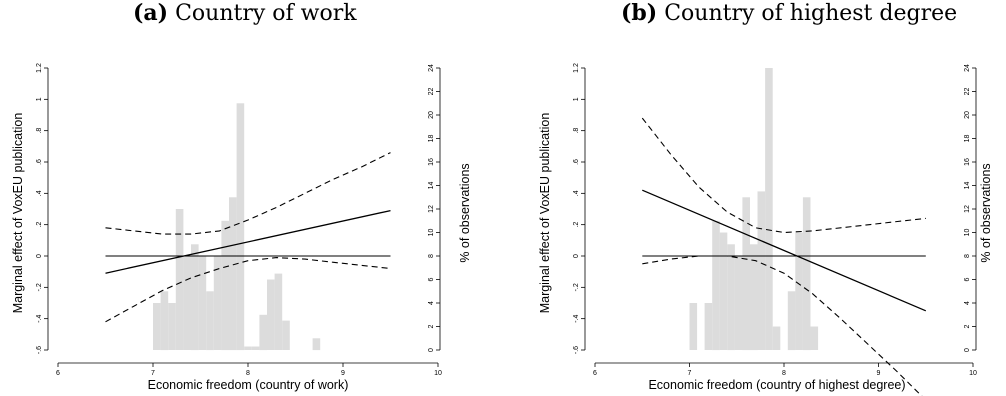 This screenshot has width=1006, height=396. I want to click on y-tick-label: -.6, so click(576, 350).